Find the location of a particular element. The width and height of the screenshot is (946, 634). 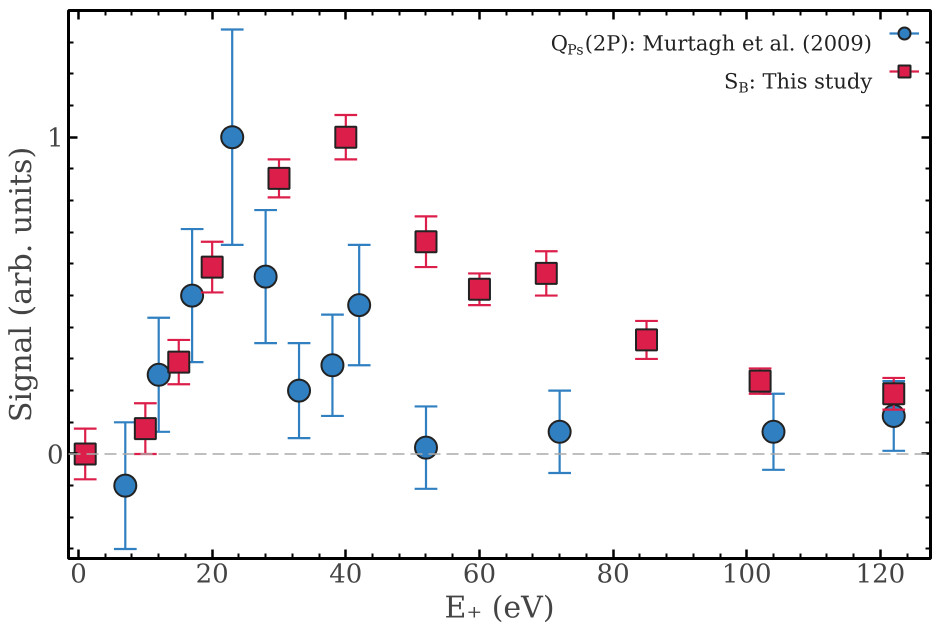

x-tick-label: 120 is located at coordinates (881, 575).